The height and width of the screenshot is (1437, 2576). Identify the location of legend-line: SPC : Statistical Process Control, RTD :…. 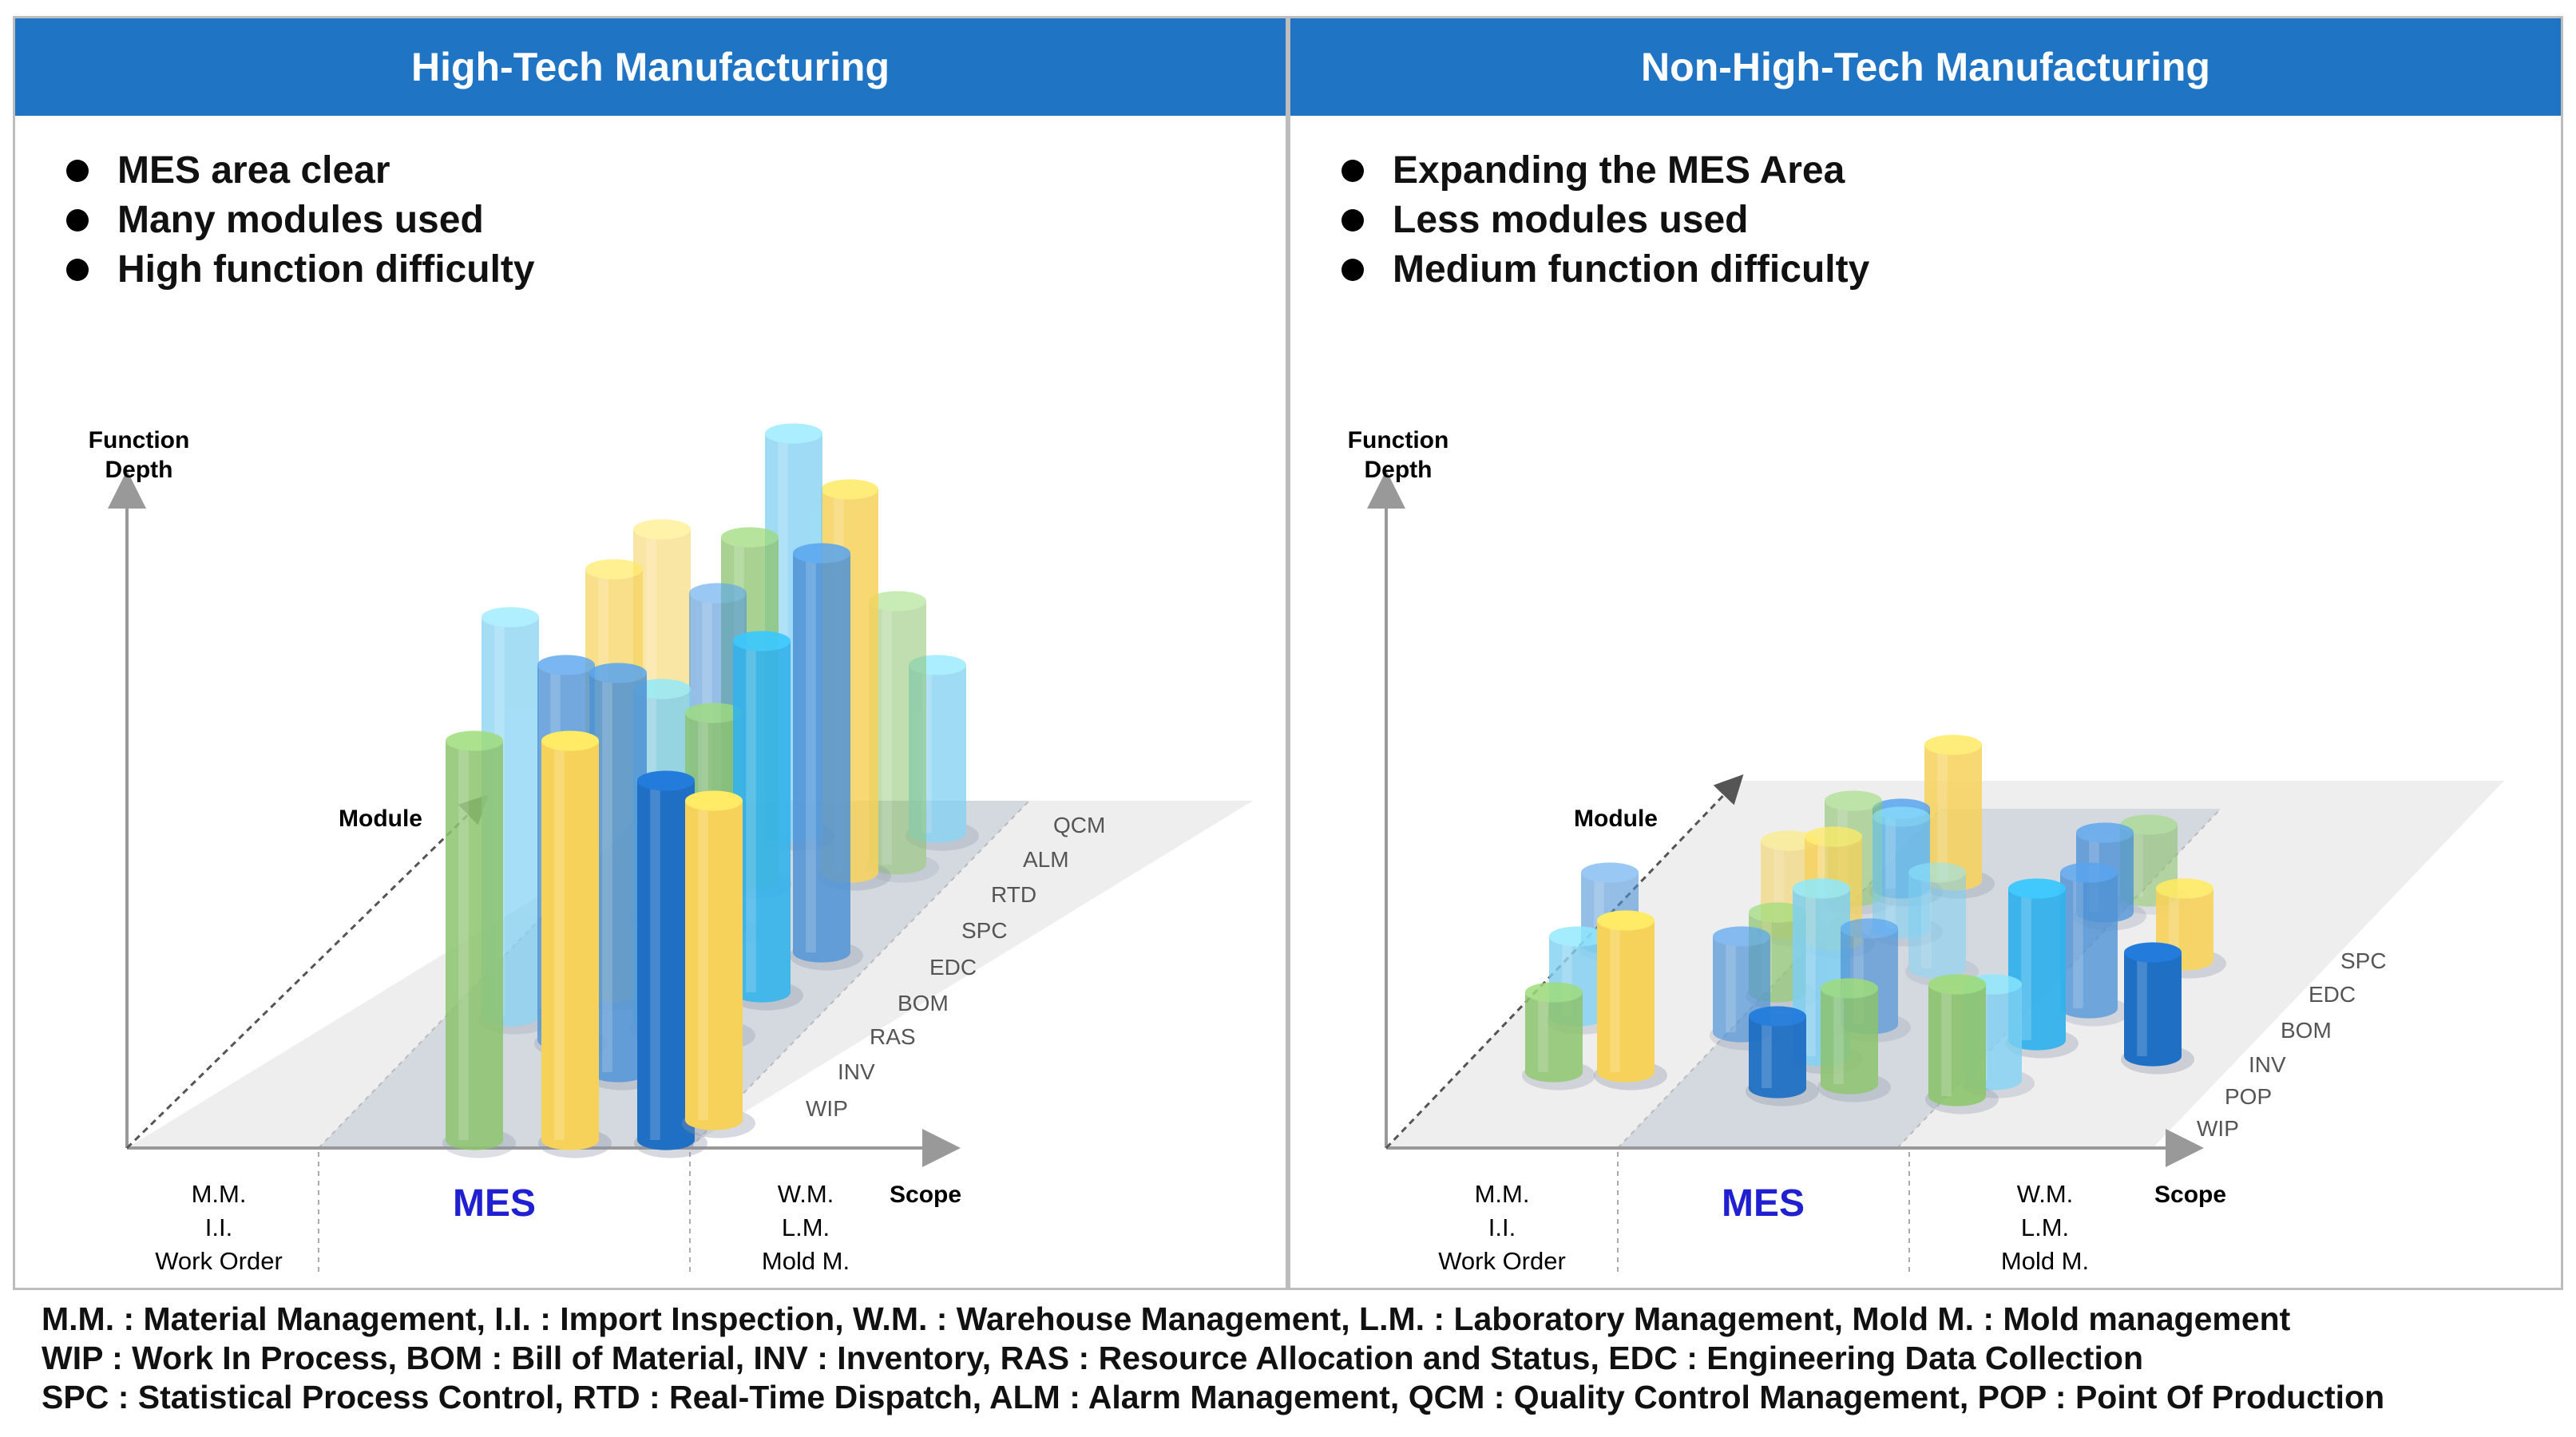
(1213, 1397).